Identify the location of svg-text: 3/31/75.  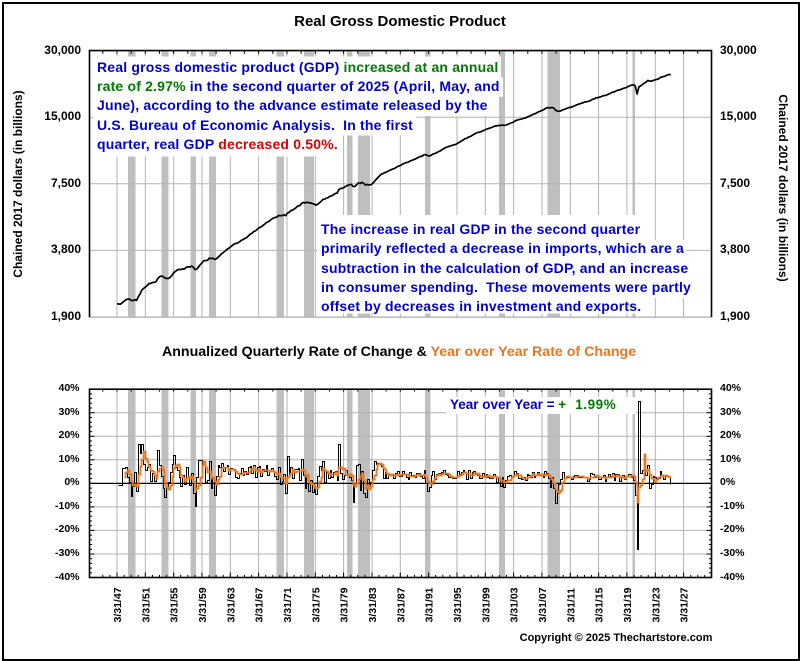
(316, 604).